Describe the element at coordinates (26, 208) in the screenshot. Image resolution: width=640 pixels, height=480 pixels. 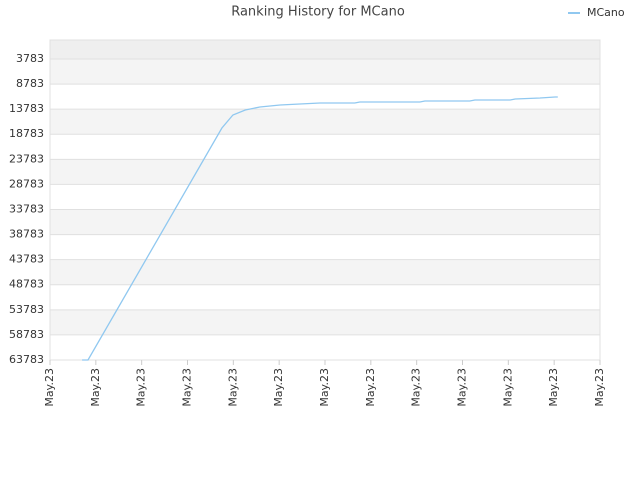
I see `y-tick-label: 33783` at that location.